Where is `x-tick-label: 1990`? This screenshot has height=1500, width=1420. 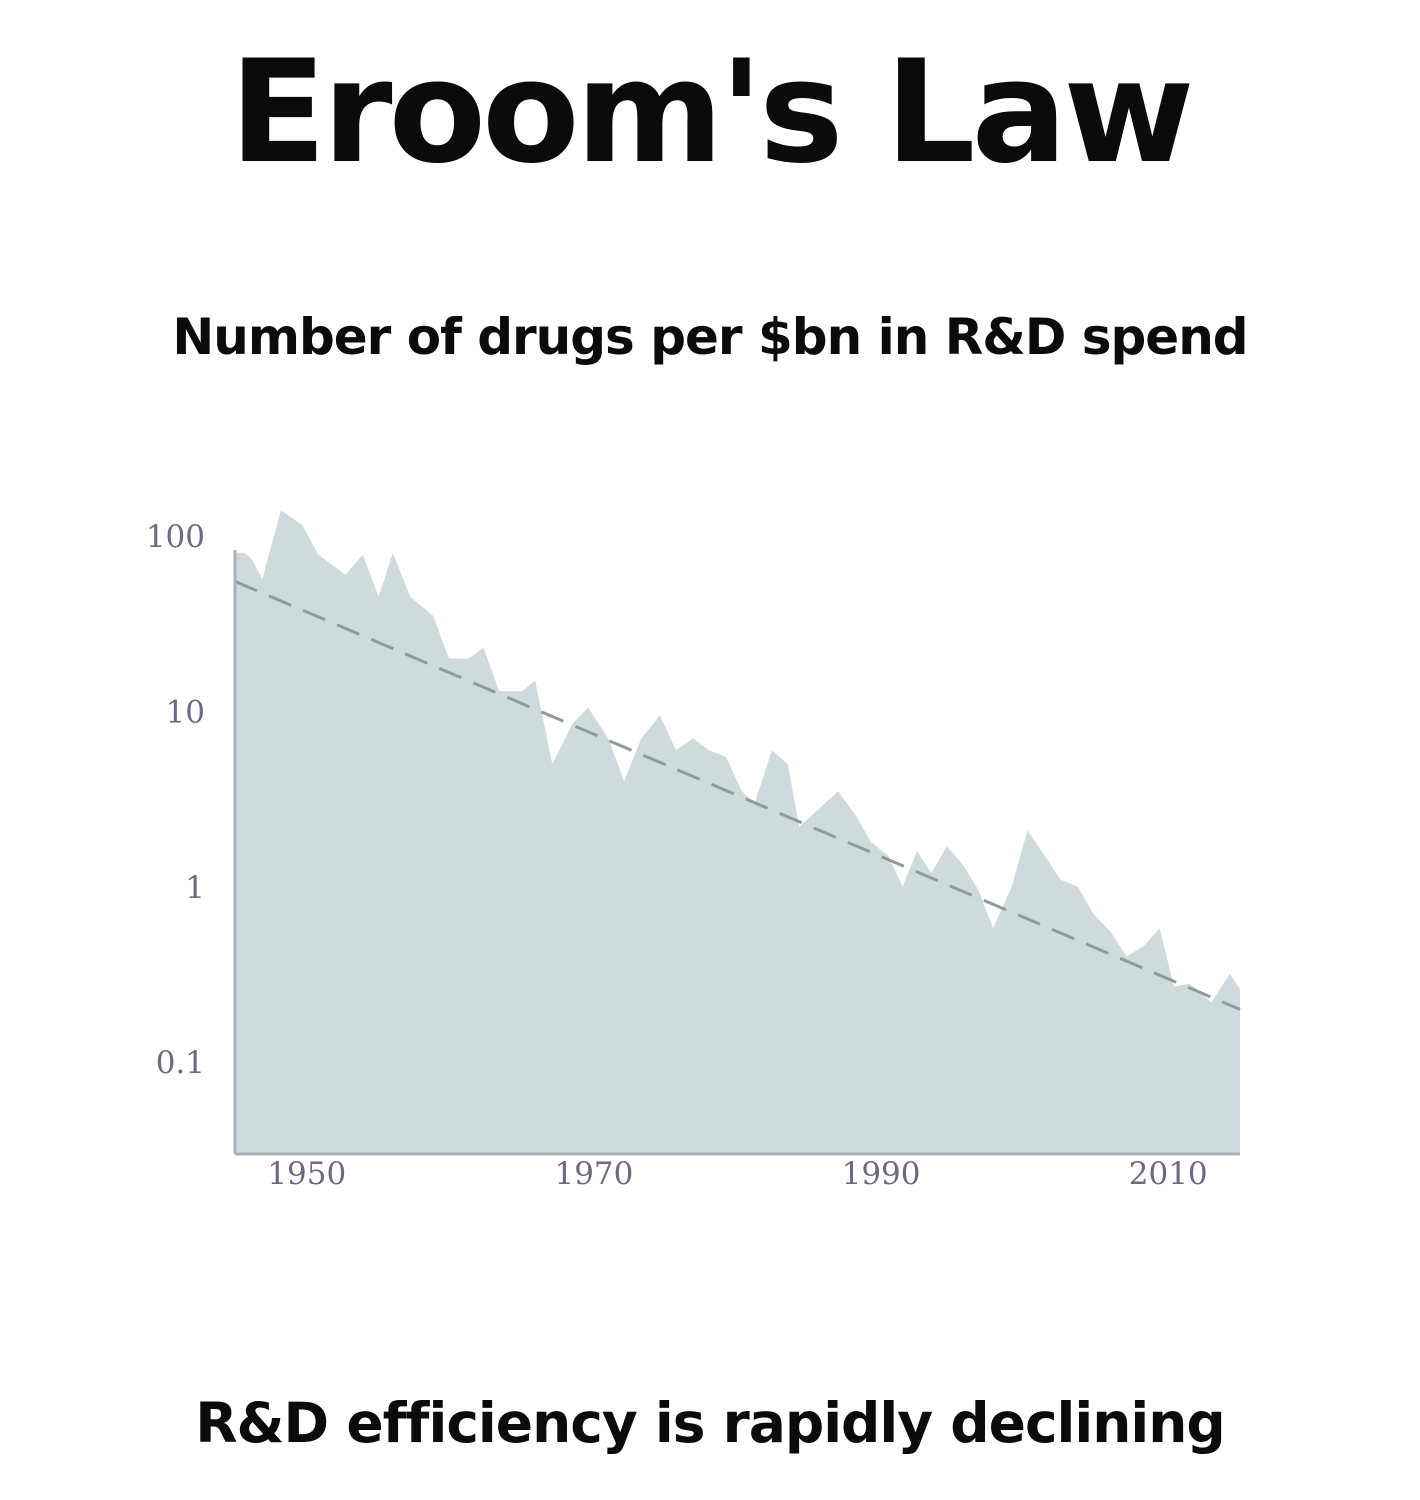
x-tick-label: 1990 is located at coordinates (881, 1174).